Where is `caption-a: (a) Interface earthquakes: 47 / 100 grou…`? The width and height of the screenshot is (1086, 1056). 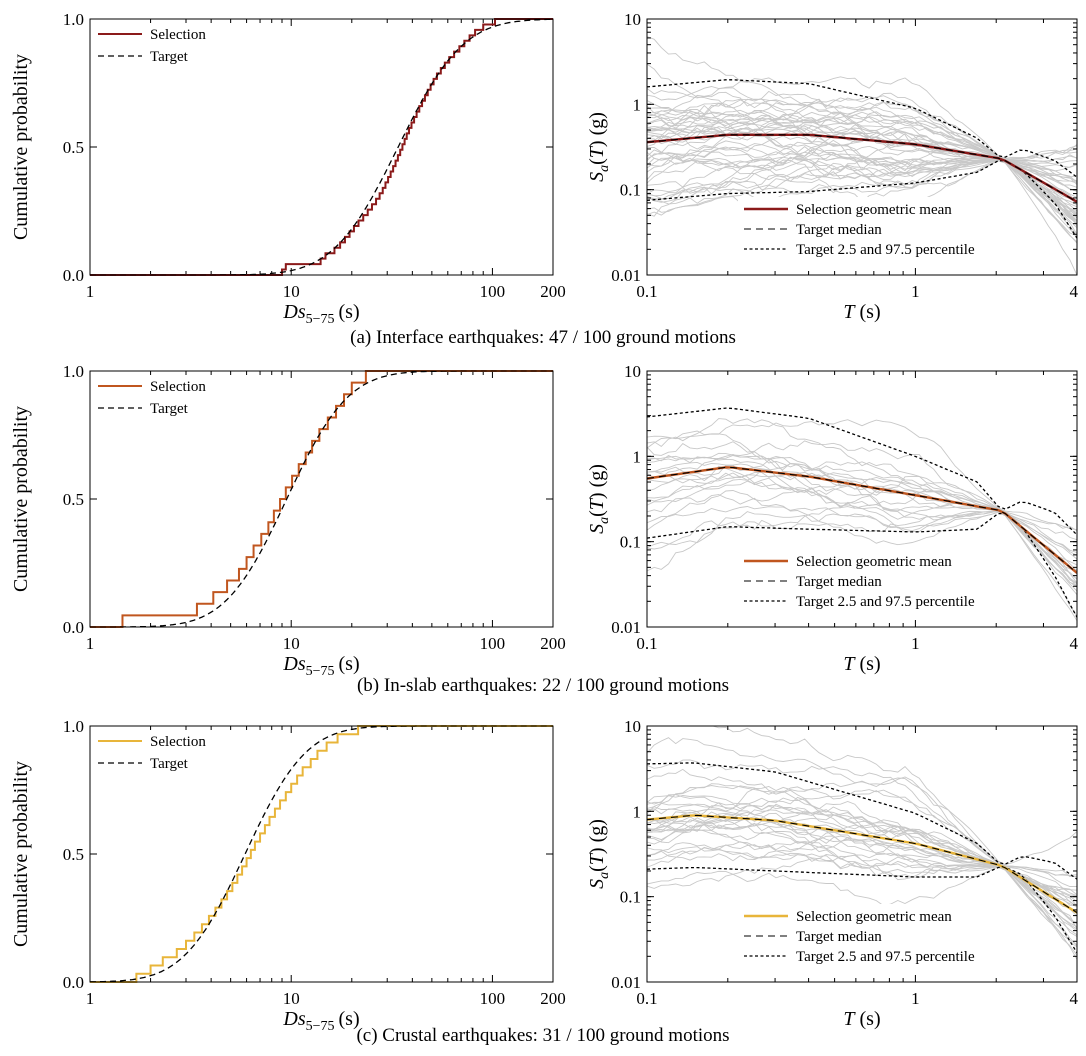
caption-a: (a) Interface earthquakes: 47 / 100 grou… is located at coordinates (543, 337).